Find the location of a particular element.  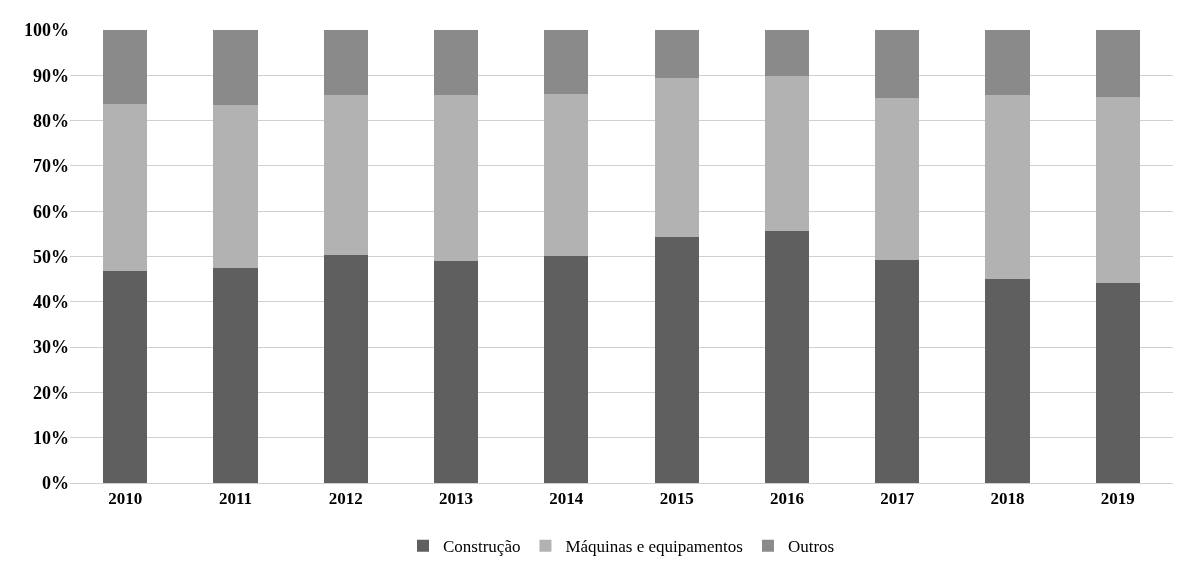

y-tick-label: 40% is located at coordinates (51, 302).